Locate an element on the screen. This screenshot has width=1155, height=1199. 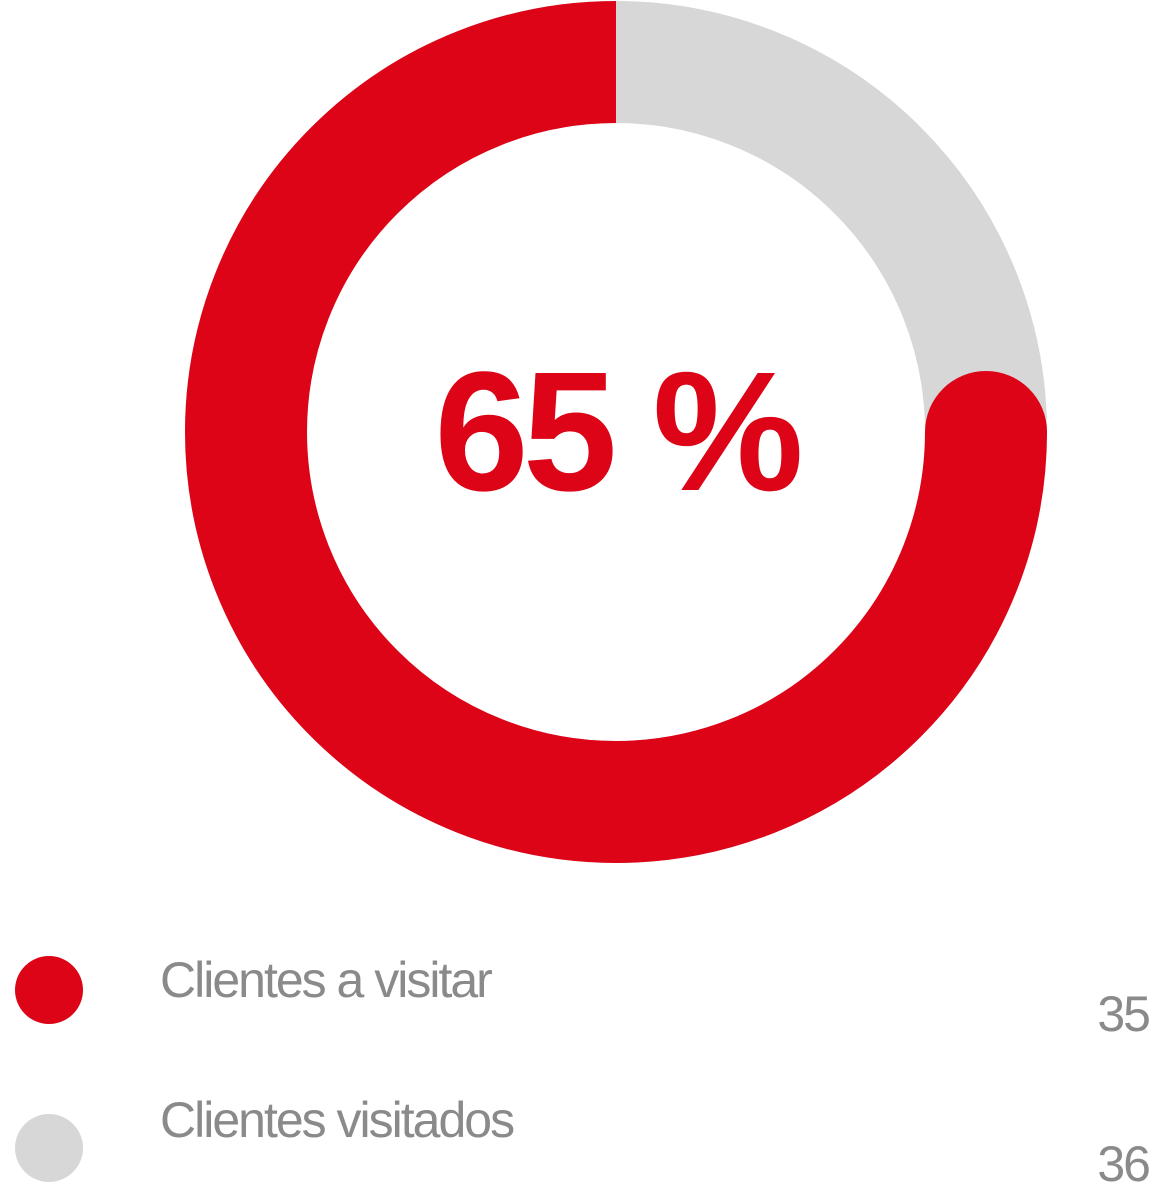
donut-center-value: 65 % is located at coordinates (616, 432).